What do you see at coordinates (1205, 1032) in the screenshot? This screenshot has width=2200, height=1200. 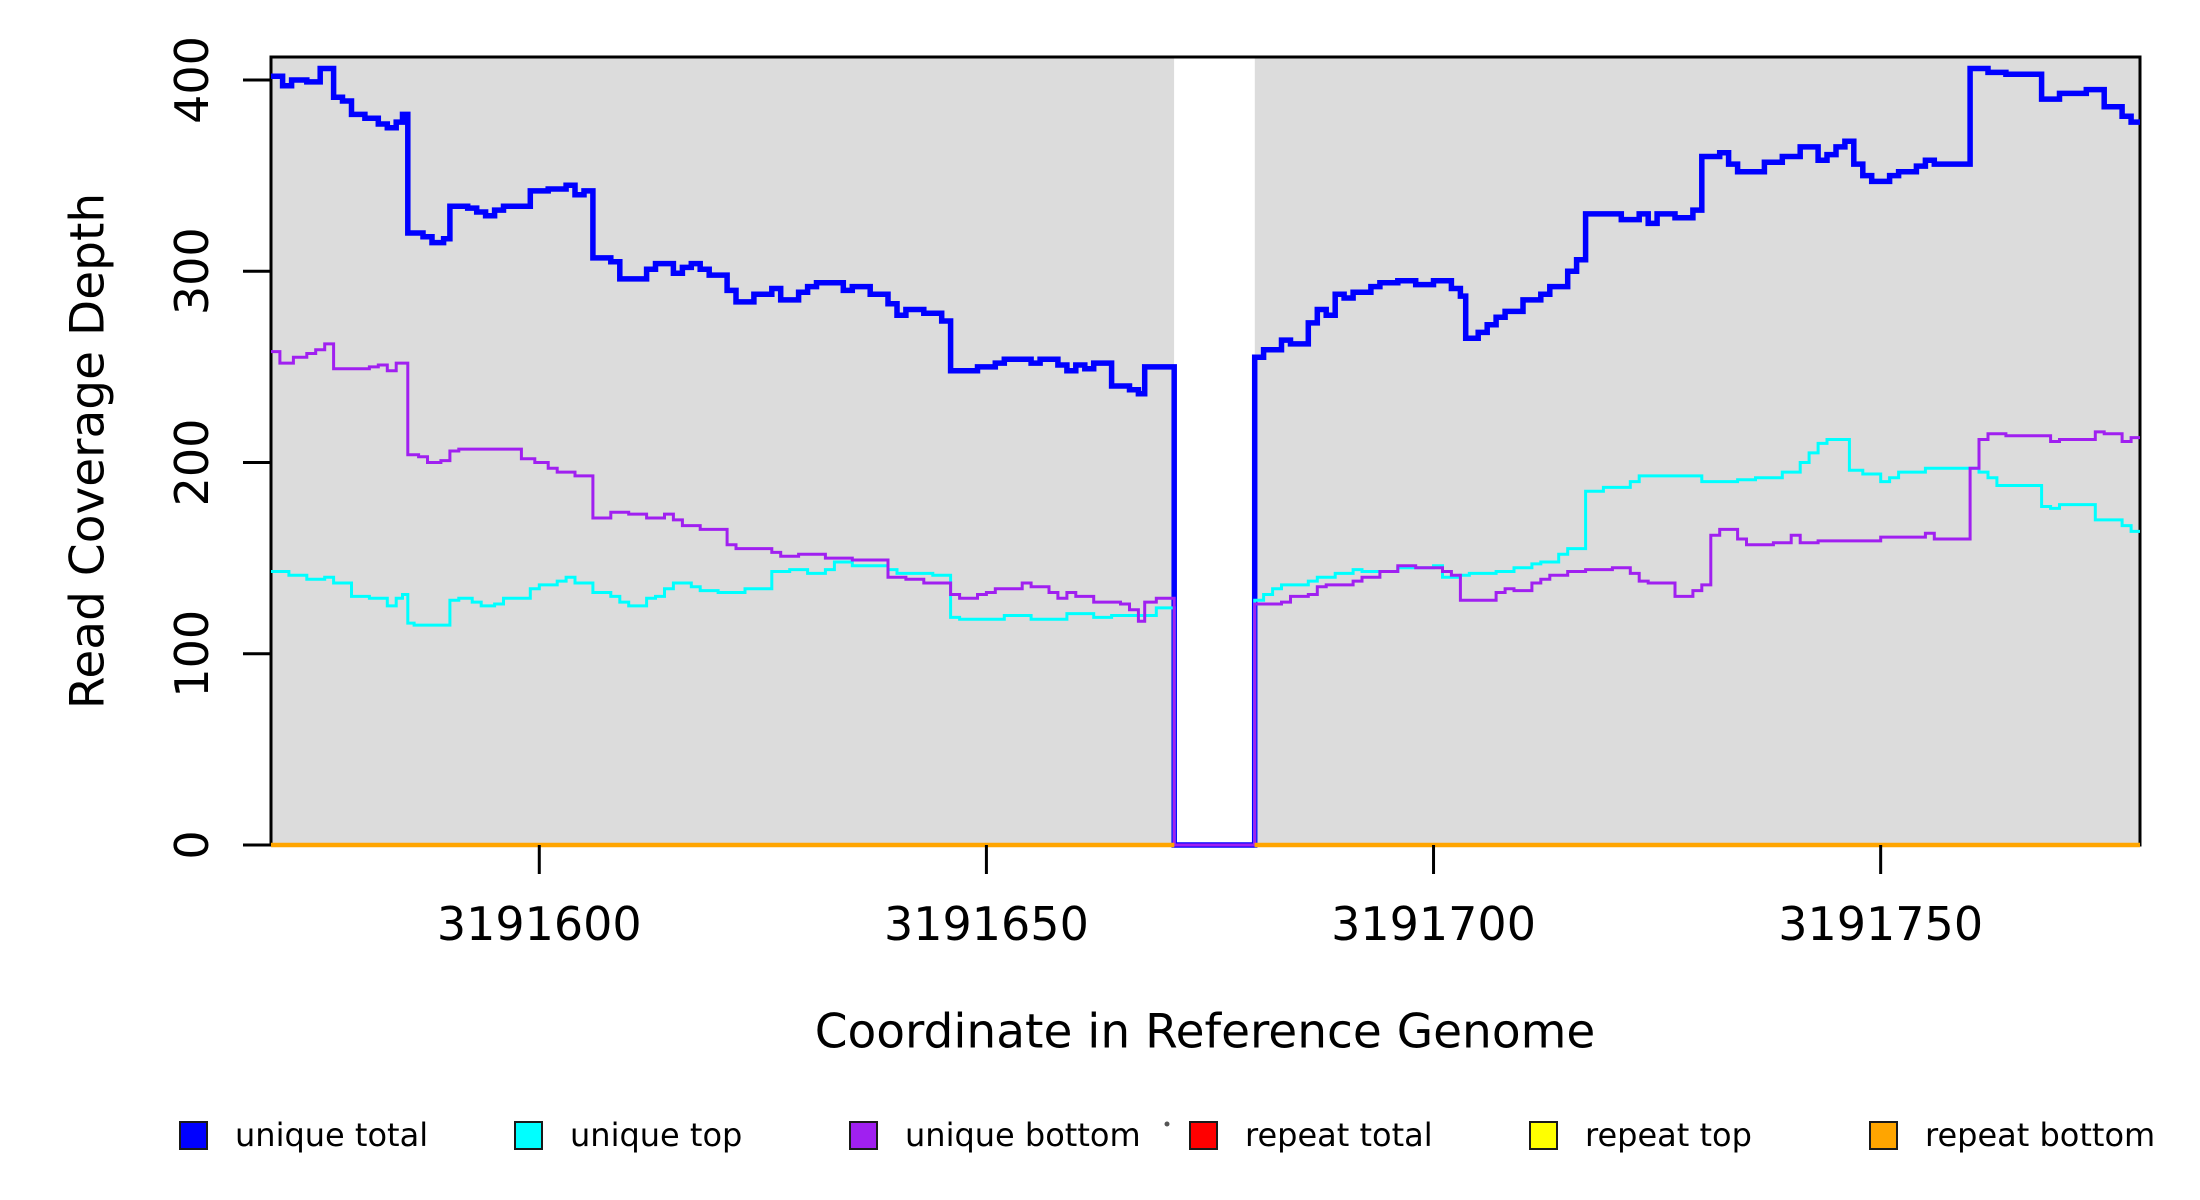 I see `x-axis-title: Coordinate in Reference Genome` at bounding box center [1205, 1032].